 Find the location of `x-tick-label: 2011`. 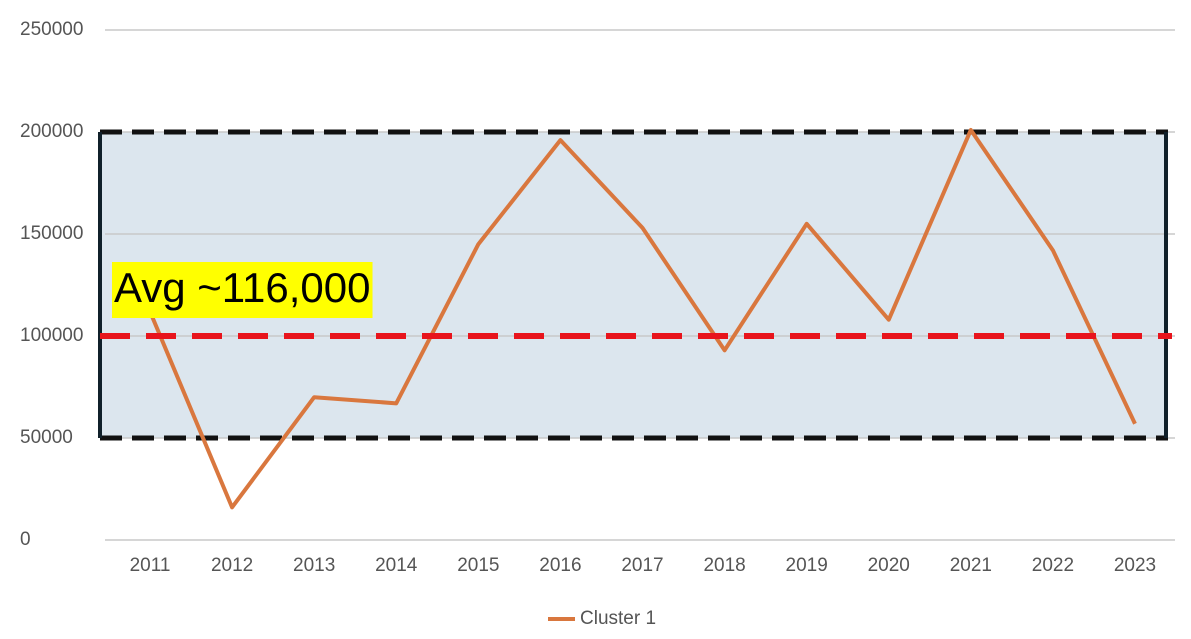

x-tick-label: 2011 is located at coordinates (150, 565).